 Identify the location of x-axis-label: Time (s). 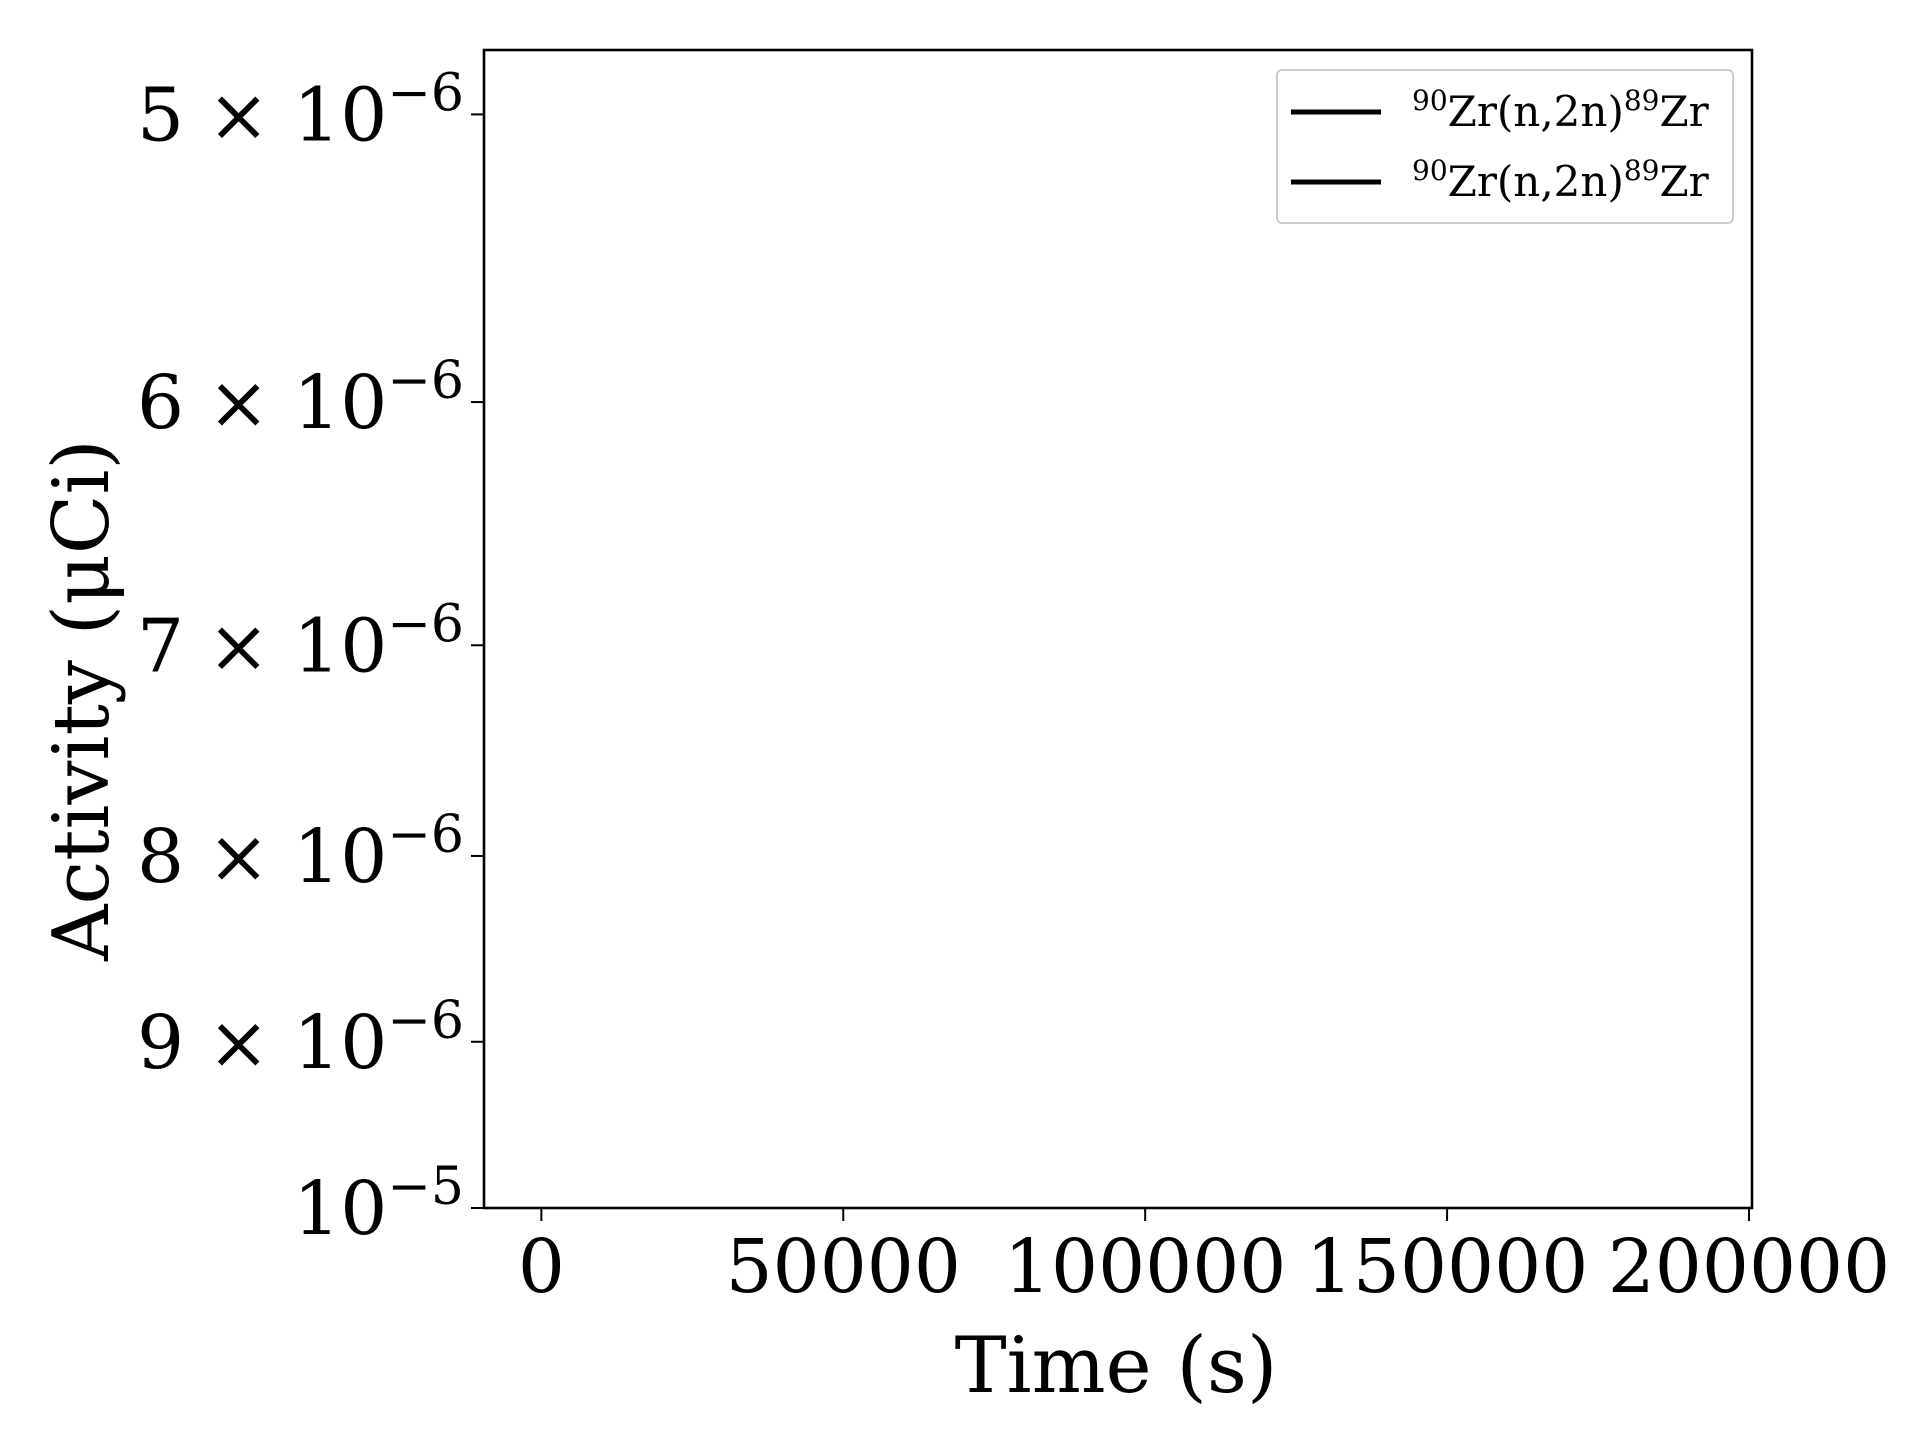
(1116, 1366).